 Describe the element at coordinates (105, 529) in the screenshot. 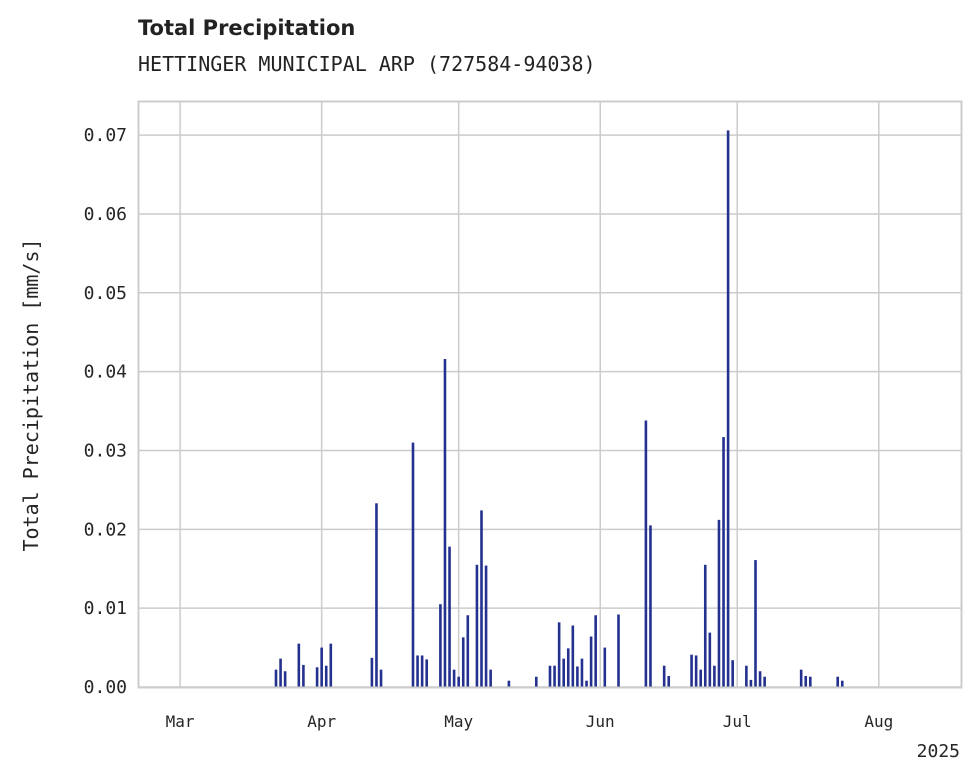

I see `y-tick-label: 0.02` at that location.